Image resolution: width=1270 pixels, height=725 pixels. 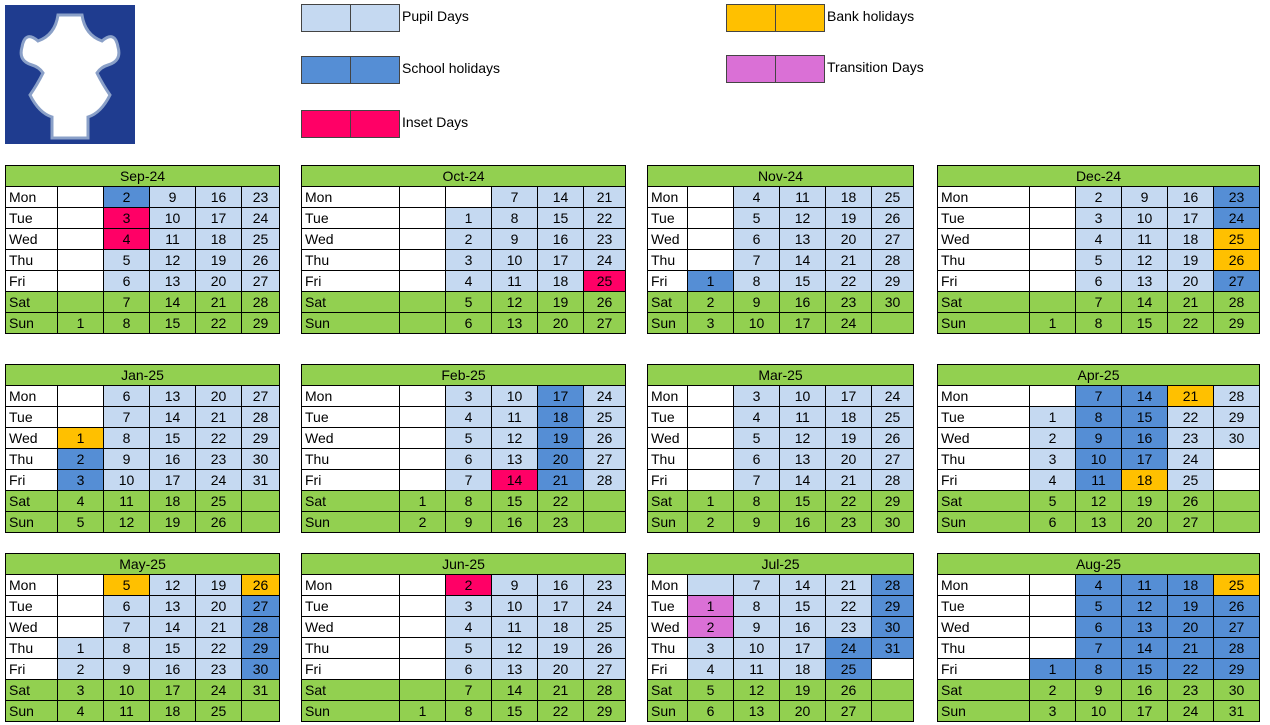 What do you see at coordinates (143, 501) in the screenshot?
I see `week-row: Sat 4 11 18 25` at bounding box center [143, 501].